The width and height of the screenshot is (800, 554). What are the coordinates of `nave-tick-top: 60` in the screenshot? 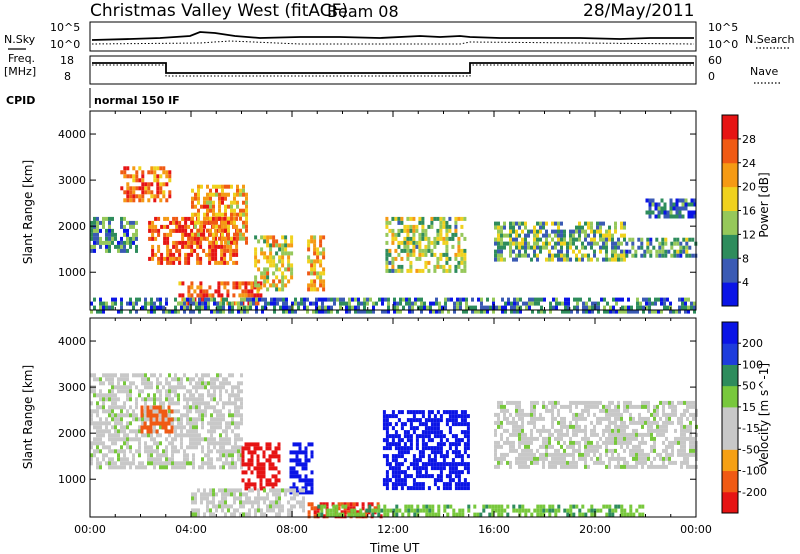 It's located at (715, 60).